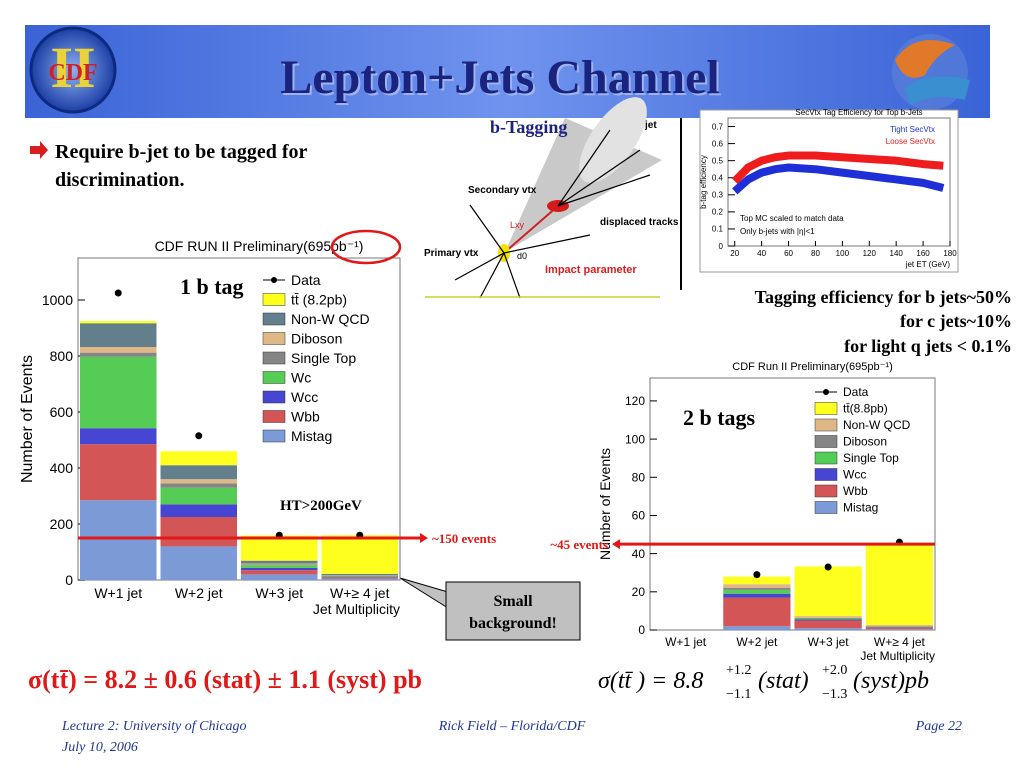 The width and height of the screenshot is (1024, 768). What do you see at coordinates (777, 231) in the screenshot?
I see `annotation: Only b-jets with |η|<1` at bounding box center [777, 231].